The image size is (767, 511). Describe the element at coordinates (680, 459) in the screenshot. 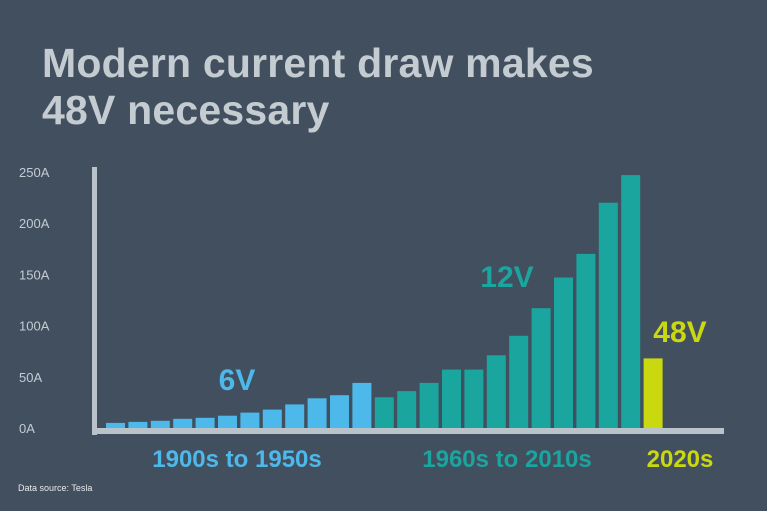

I see `x-group-label: 2020s` at that location.